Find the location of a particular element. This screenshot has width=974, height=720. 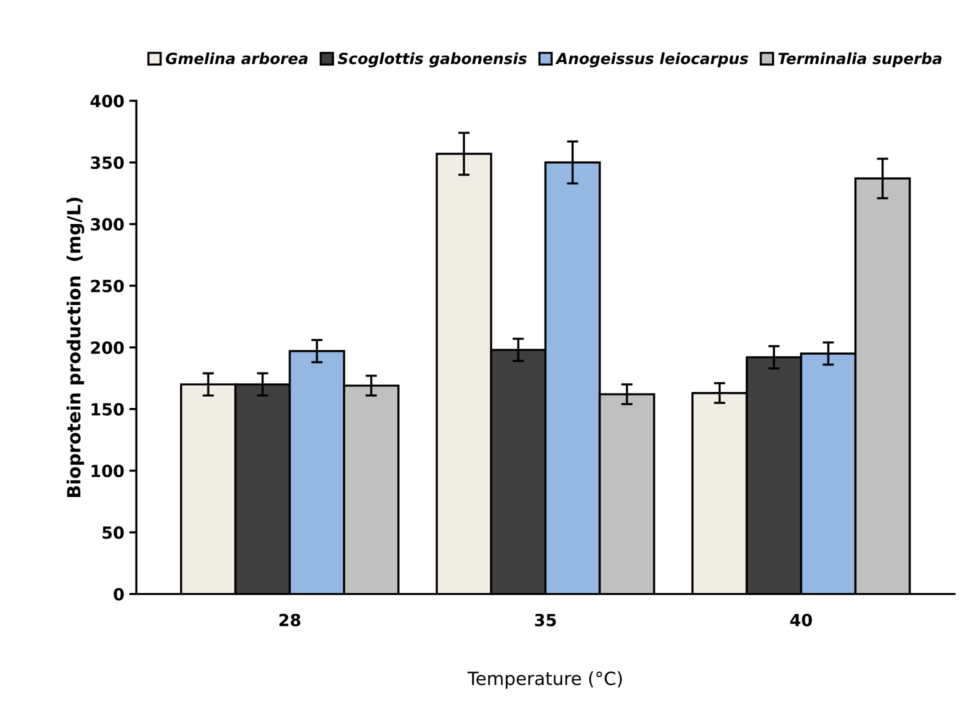

y-tick-label: 250 is located at coordinates (107, 286).